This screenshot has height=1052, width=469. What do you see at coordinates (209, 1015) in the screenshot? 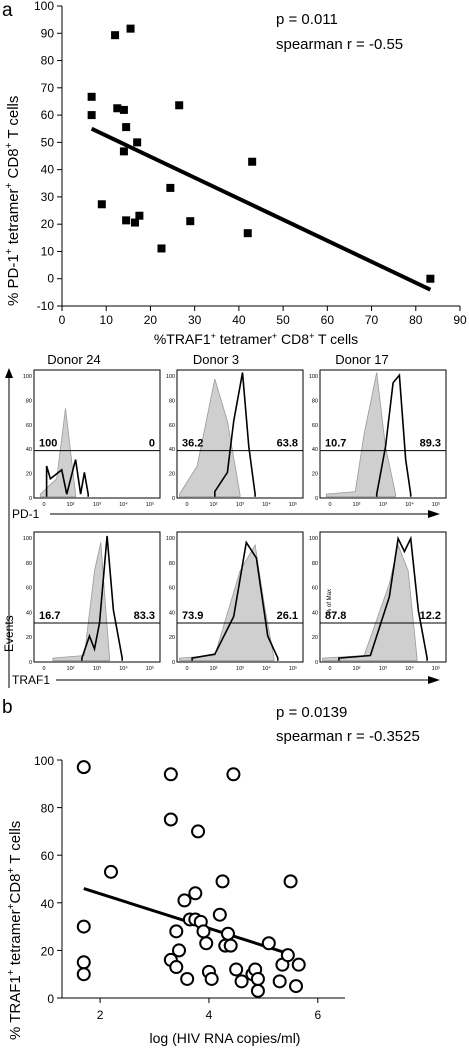
I see `panel-b-x-tick-label: 4` at bounding box center [209, 1015].